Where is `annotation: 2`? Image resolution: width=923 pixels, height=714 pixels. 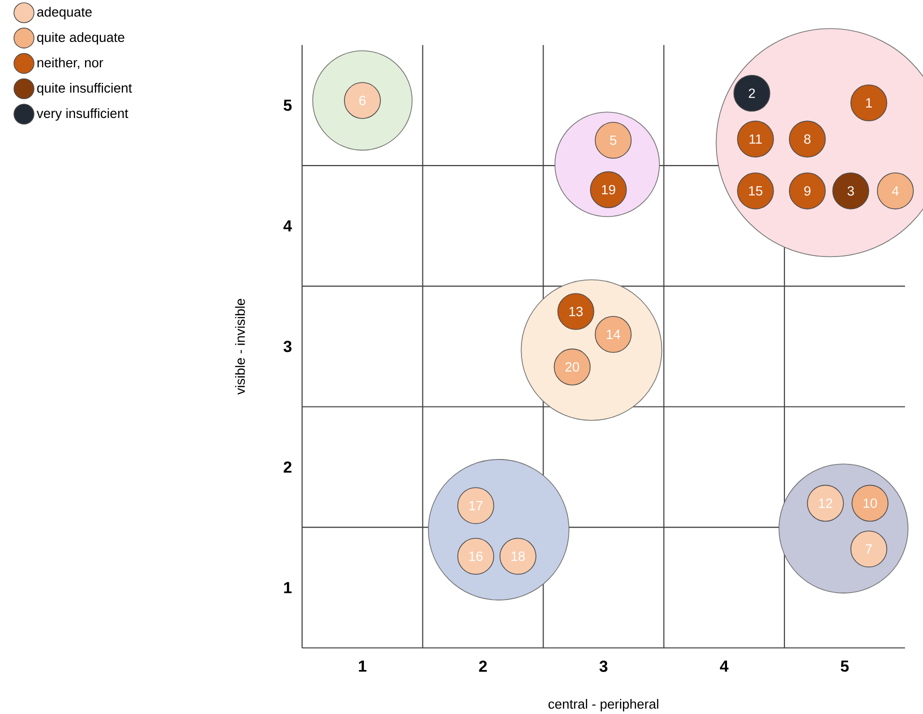
annotation: 2 is located at coordinates (751, 93).